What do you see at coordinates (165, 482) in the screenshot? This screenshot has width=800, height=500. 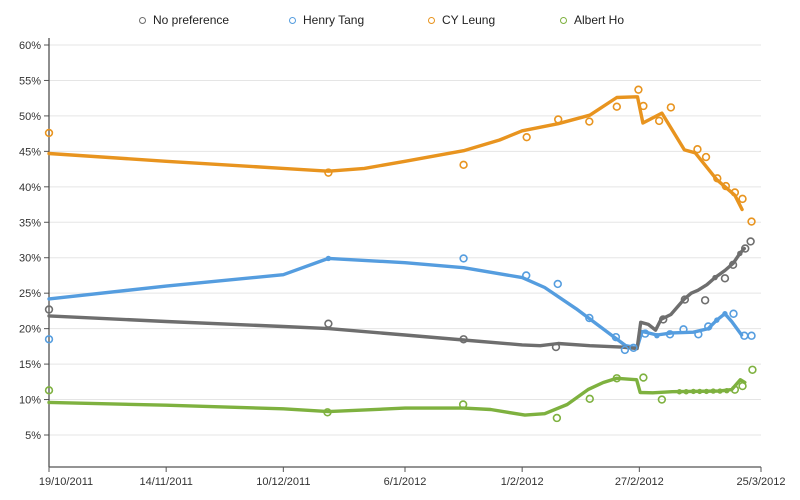 I see `x-axis-label: 14/11/2011` at bounding box center [165, 482].